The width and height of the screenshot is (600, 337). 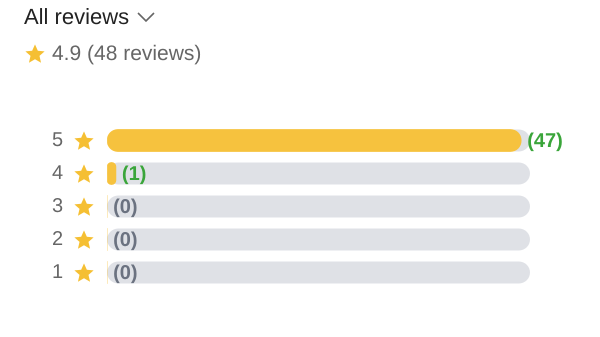 I want to click on chart-title: All reviews, so click(x=77, y=17).